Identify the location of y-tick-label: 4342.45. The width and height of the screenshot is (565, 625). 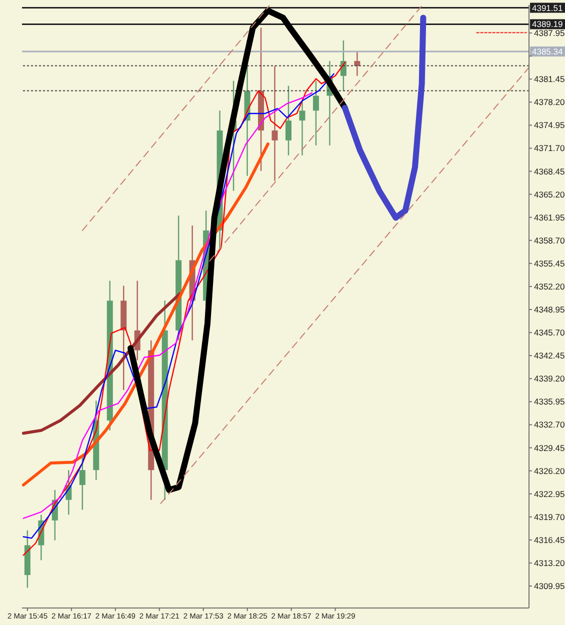
(549, 355).